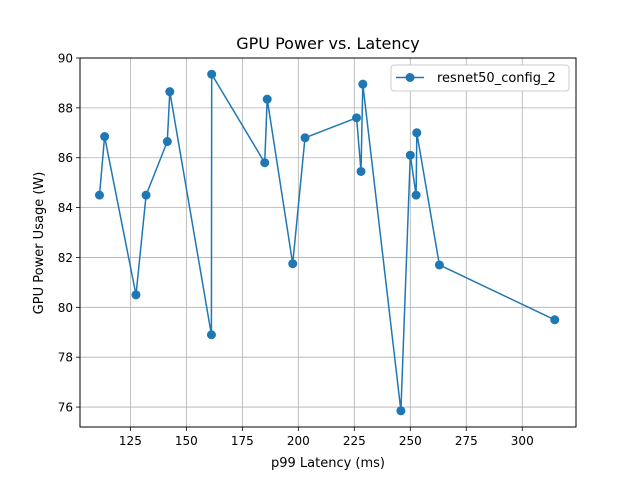 The image size is (640, 480). Describe the element at coordinates (410, 77) in the screenshot. I see `legend-marker` at that location.